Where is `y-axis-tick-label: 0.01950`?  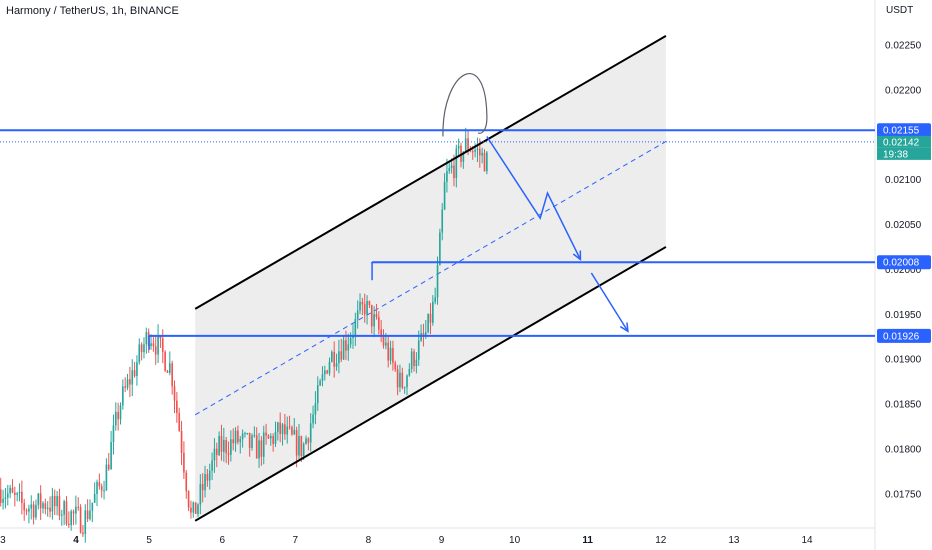 y-axis-tick-label: 0.01950 is located at coordinates (903, 315).